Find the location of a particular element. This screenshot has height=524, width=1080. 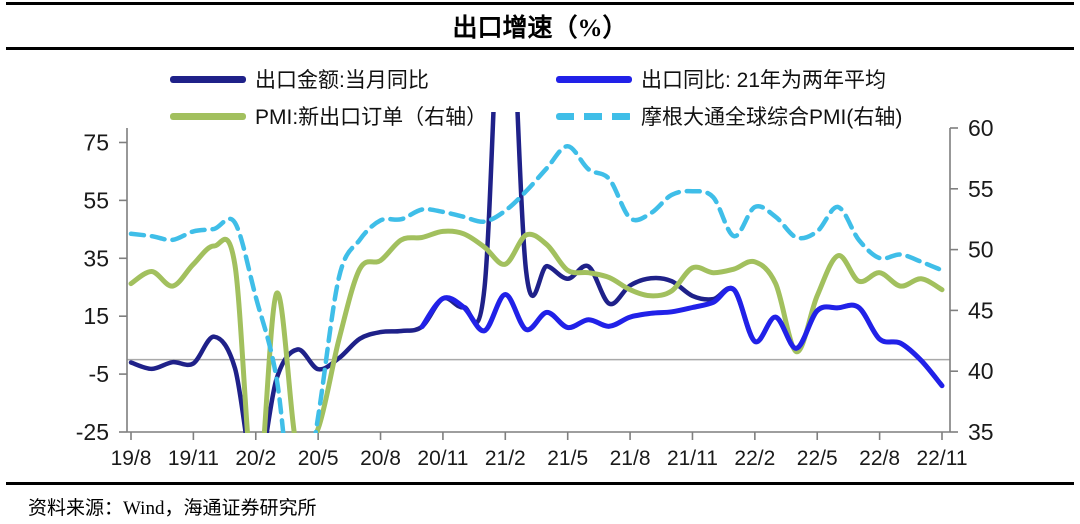

legend-label: PMI:新出口订单（右轴） is located at coordinates (371, 117).